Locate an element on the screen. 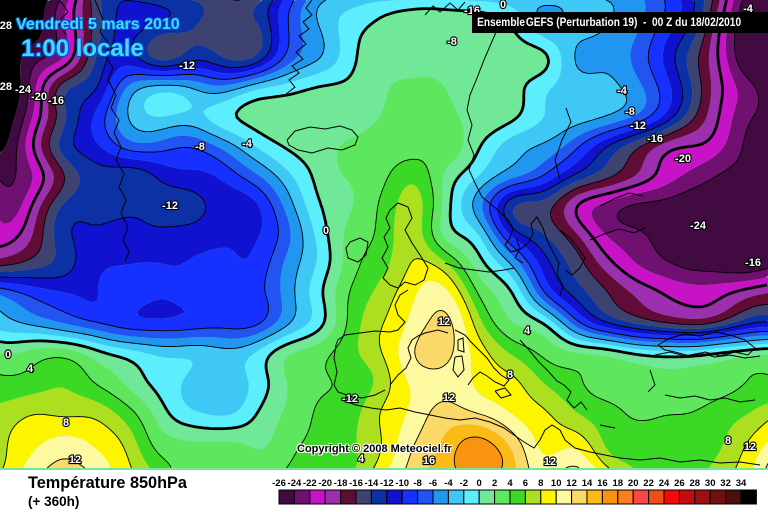 This screenshot has height=512, width=768. svg-text: 32 is located at coordinates (725, 483).